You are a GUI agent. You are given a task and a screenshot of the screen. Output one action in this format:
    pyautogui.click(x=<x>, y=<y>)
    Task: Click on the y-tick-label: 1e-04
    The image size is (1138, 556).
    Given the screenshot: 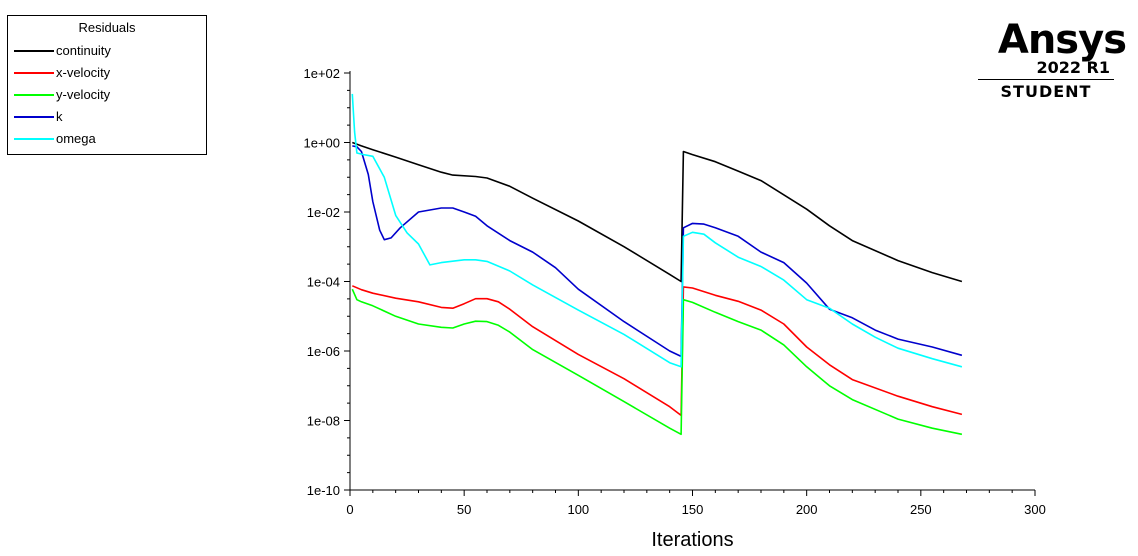 What is the action you would take?
    pyautogui.click(x=323, y=282)
    